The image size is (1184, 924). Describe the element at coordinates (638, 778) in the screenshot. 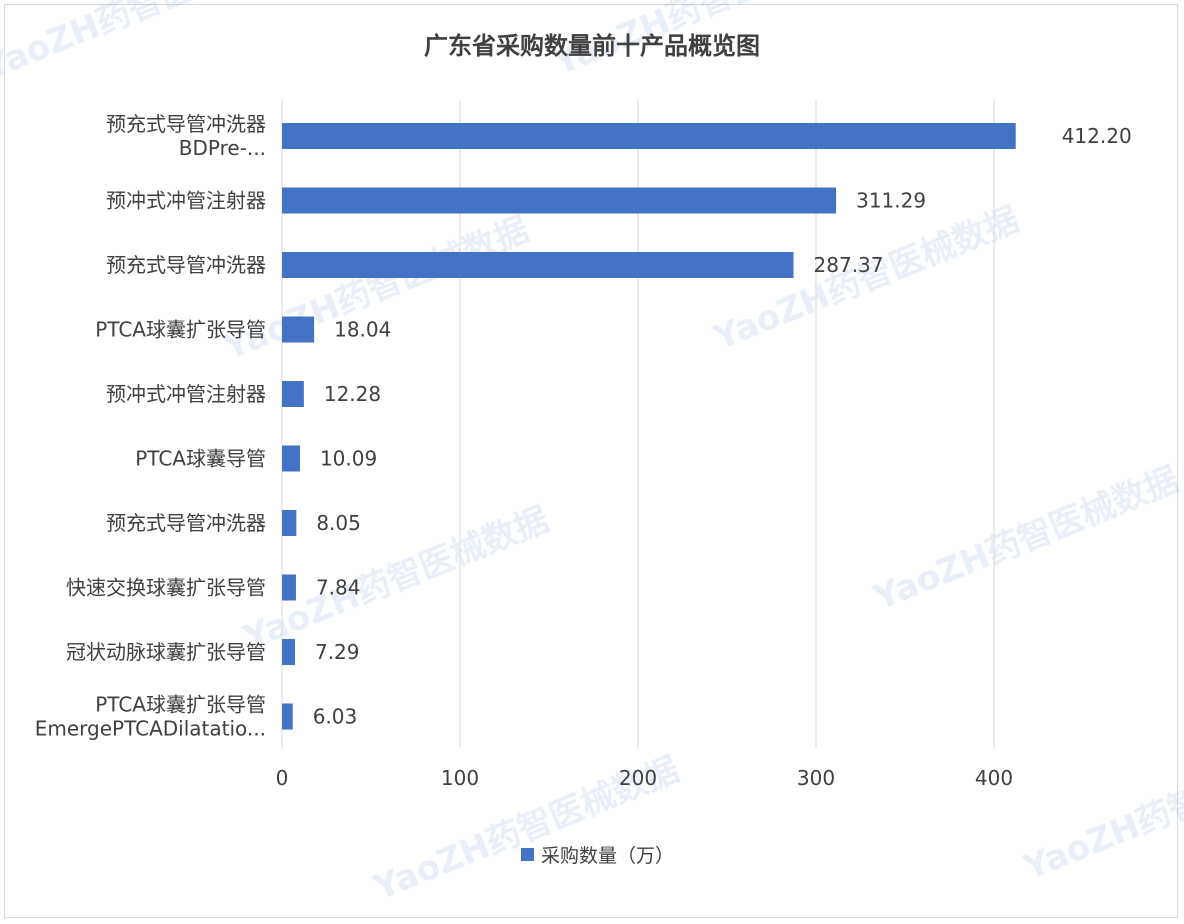

I see `x-tick-label-2: 200` at that location.